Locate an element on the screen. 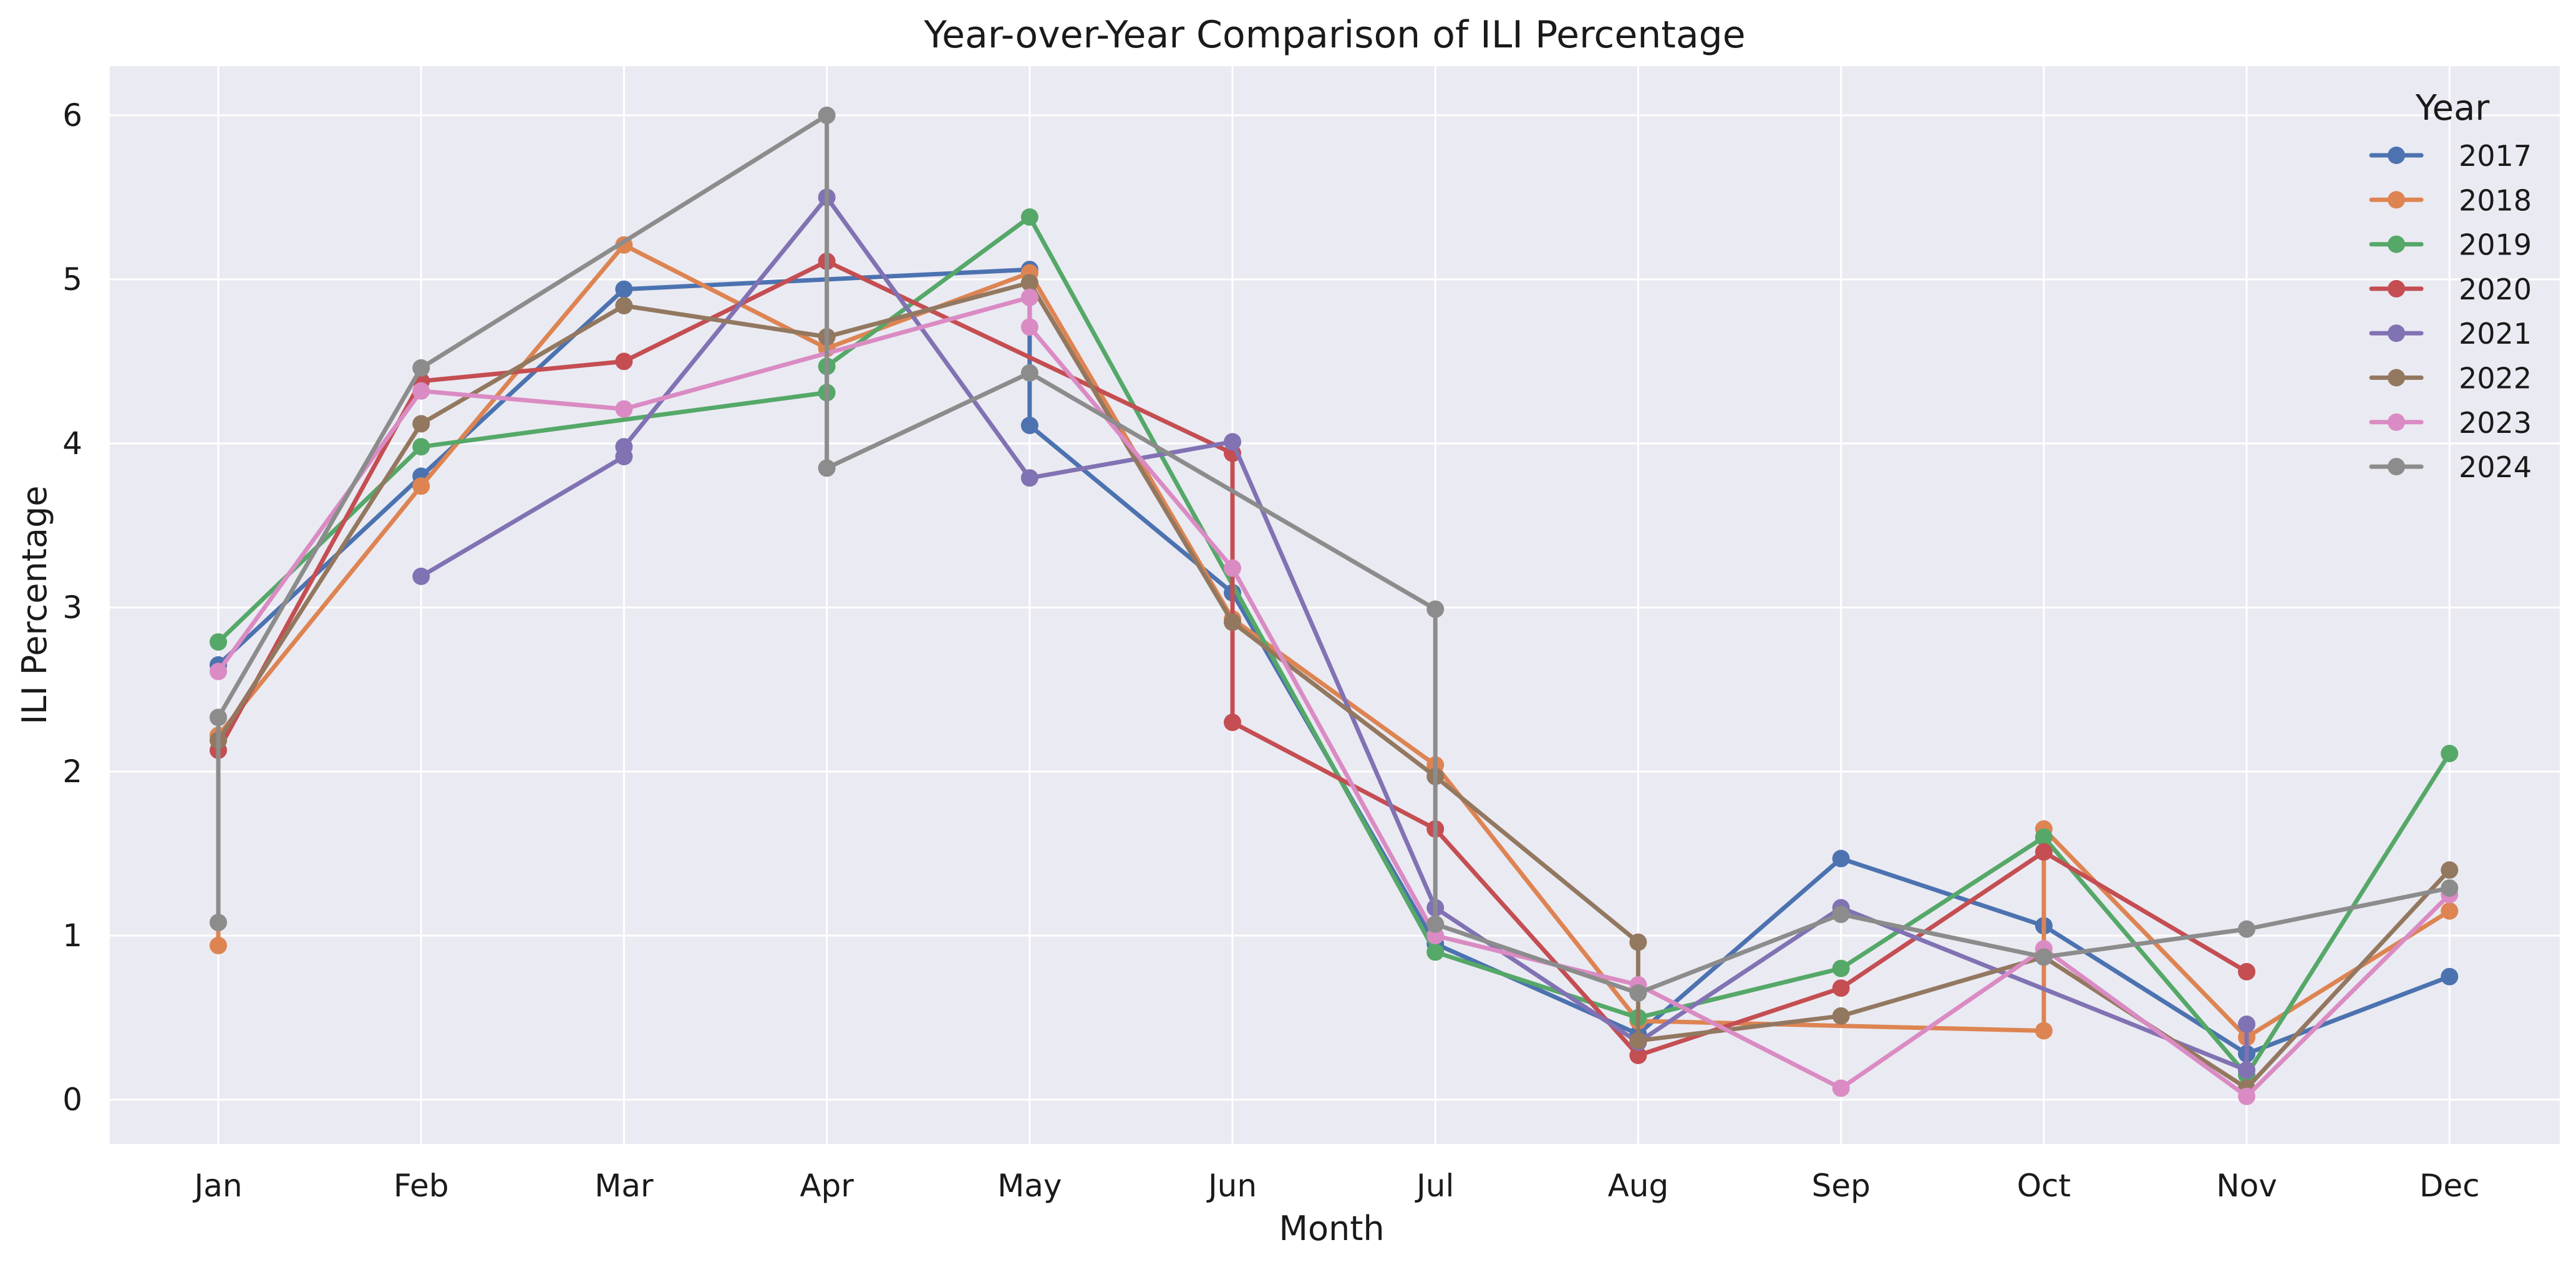 The height and width of the screenshot is (1265, 2576). legend-entry: 2019 is located at coordinates (2450, 245).